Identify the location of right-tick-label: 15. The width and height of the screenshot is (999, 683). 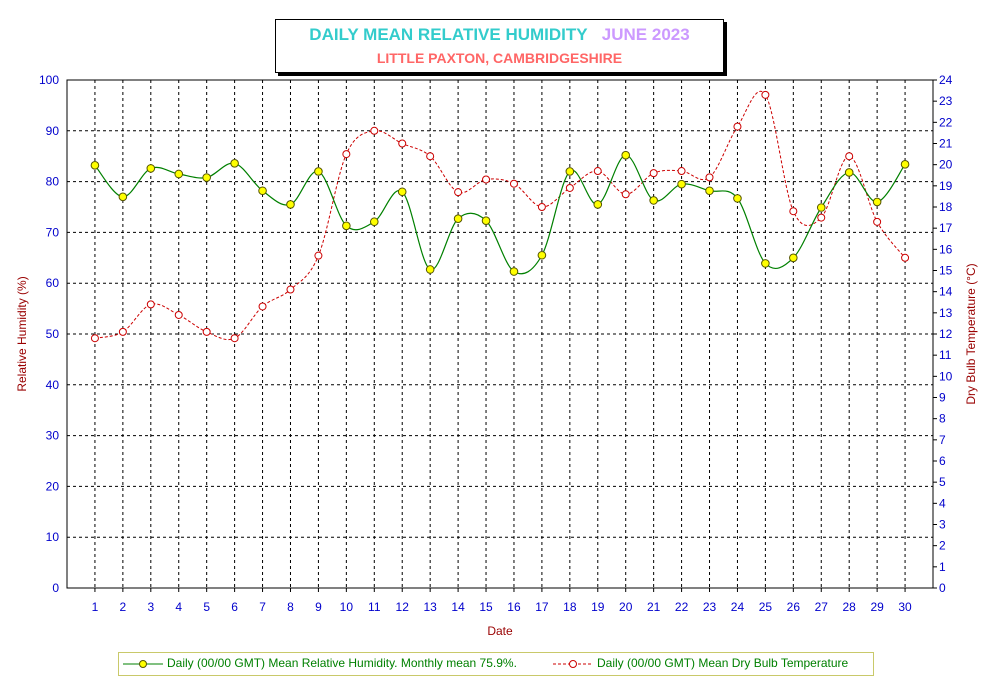
(946, 271).